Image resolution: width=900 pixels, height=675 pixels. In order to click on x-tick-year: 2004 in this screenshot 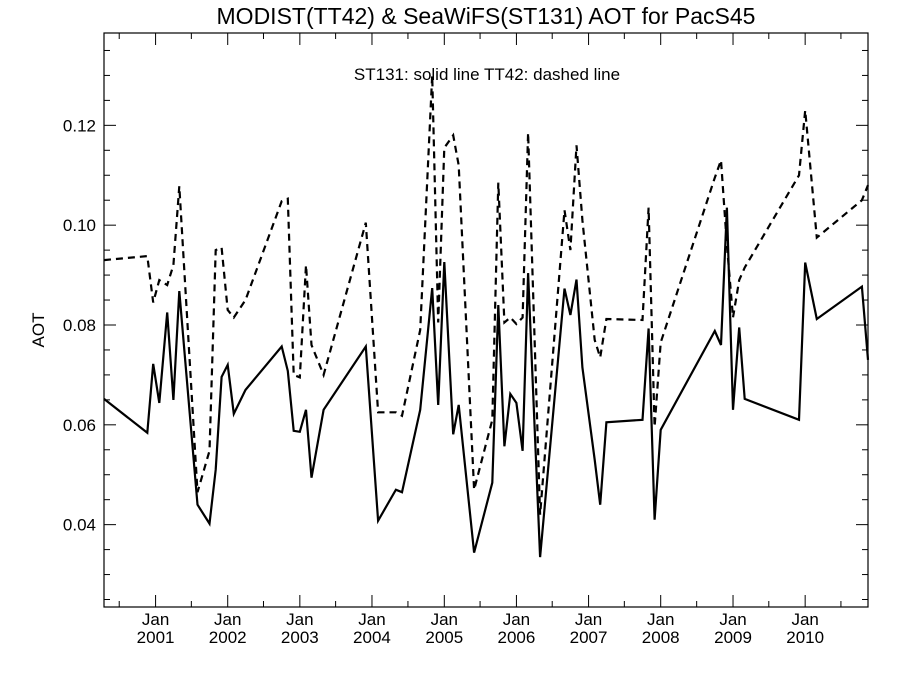, I will do `click(372, 637)`.